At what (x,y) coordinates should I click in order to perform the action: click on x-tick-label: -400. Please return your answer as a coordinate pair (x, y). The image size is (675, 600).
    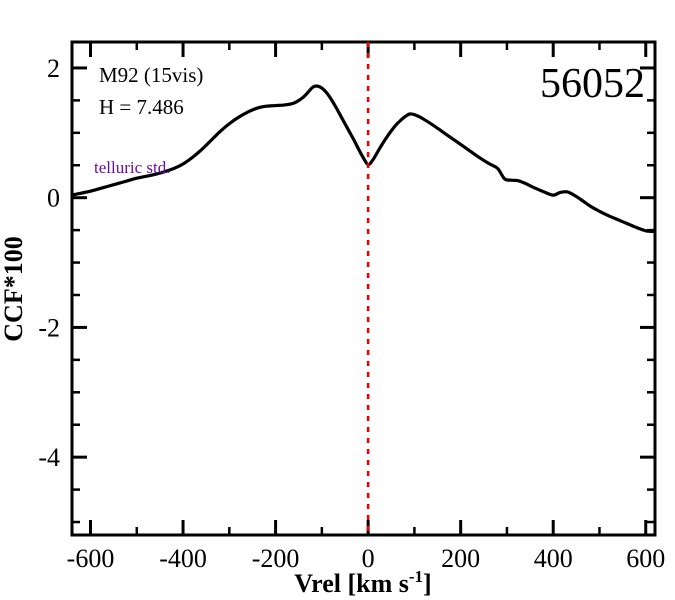
    Looking at the image, I should click on (183, 558).